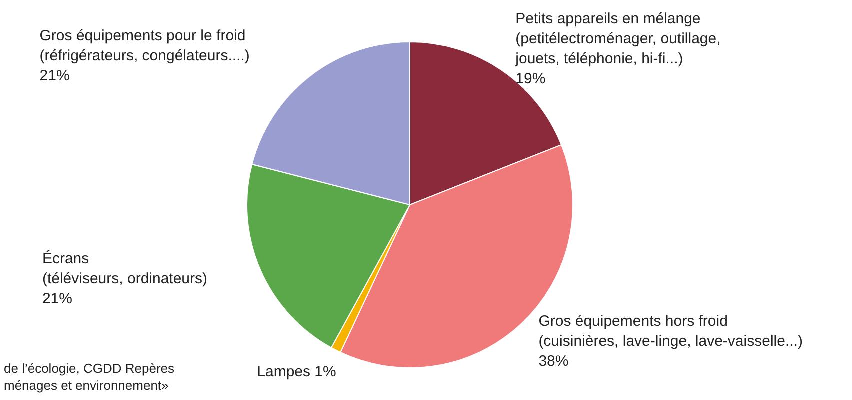  I want to click on slice-label: Gros équipements hors froid (cuisinières, lave-linge, lave-vaisselle...), so click(670, 331).